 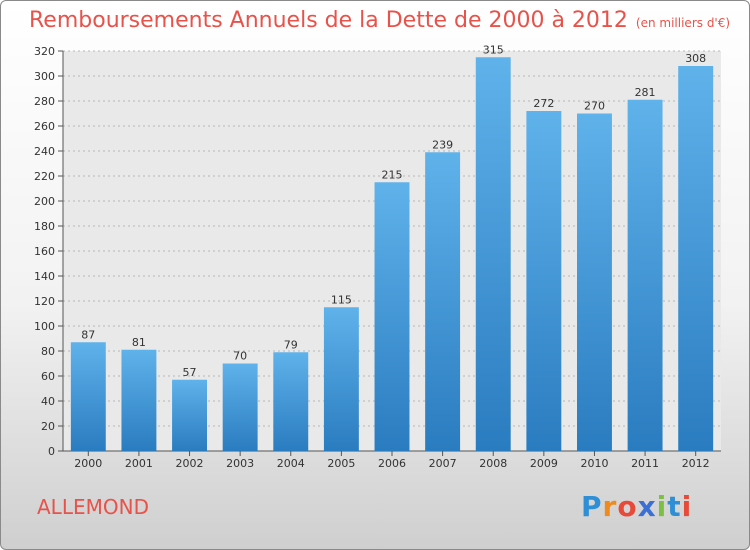 I want to click on x-tick-label: 2003, so click(x=240, y=463).